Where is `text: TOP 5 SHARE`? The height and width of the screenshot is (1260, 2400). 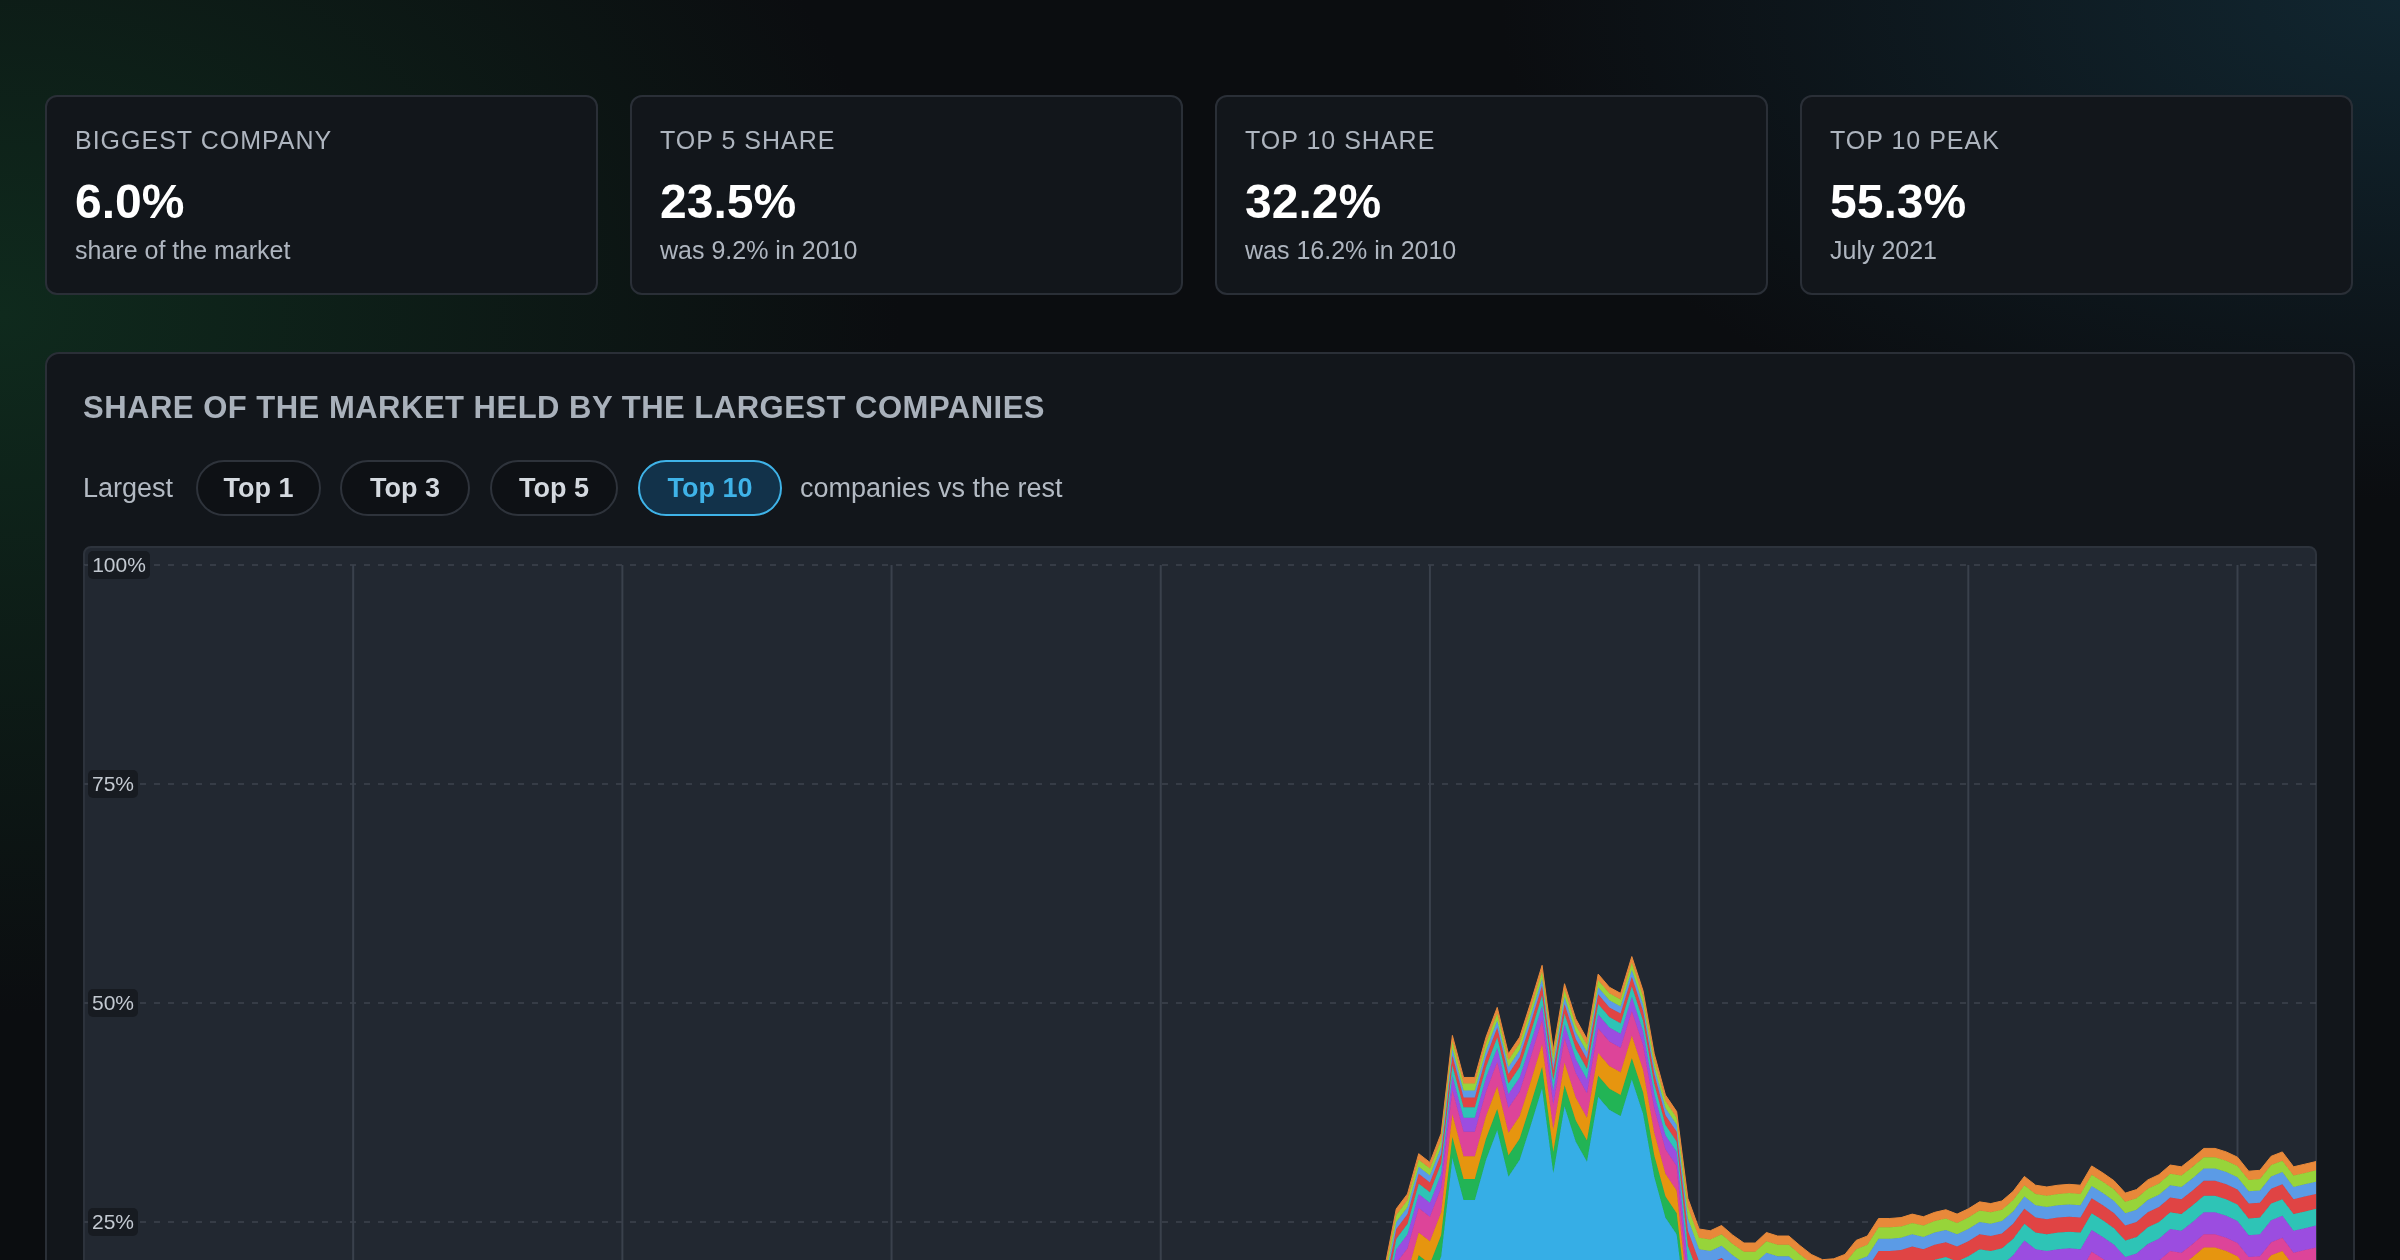
text: TOP 5 SHARE is located at coordinates (748, 140).